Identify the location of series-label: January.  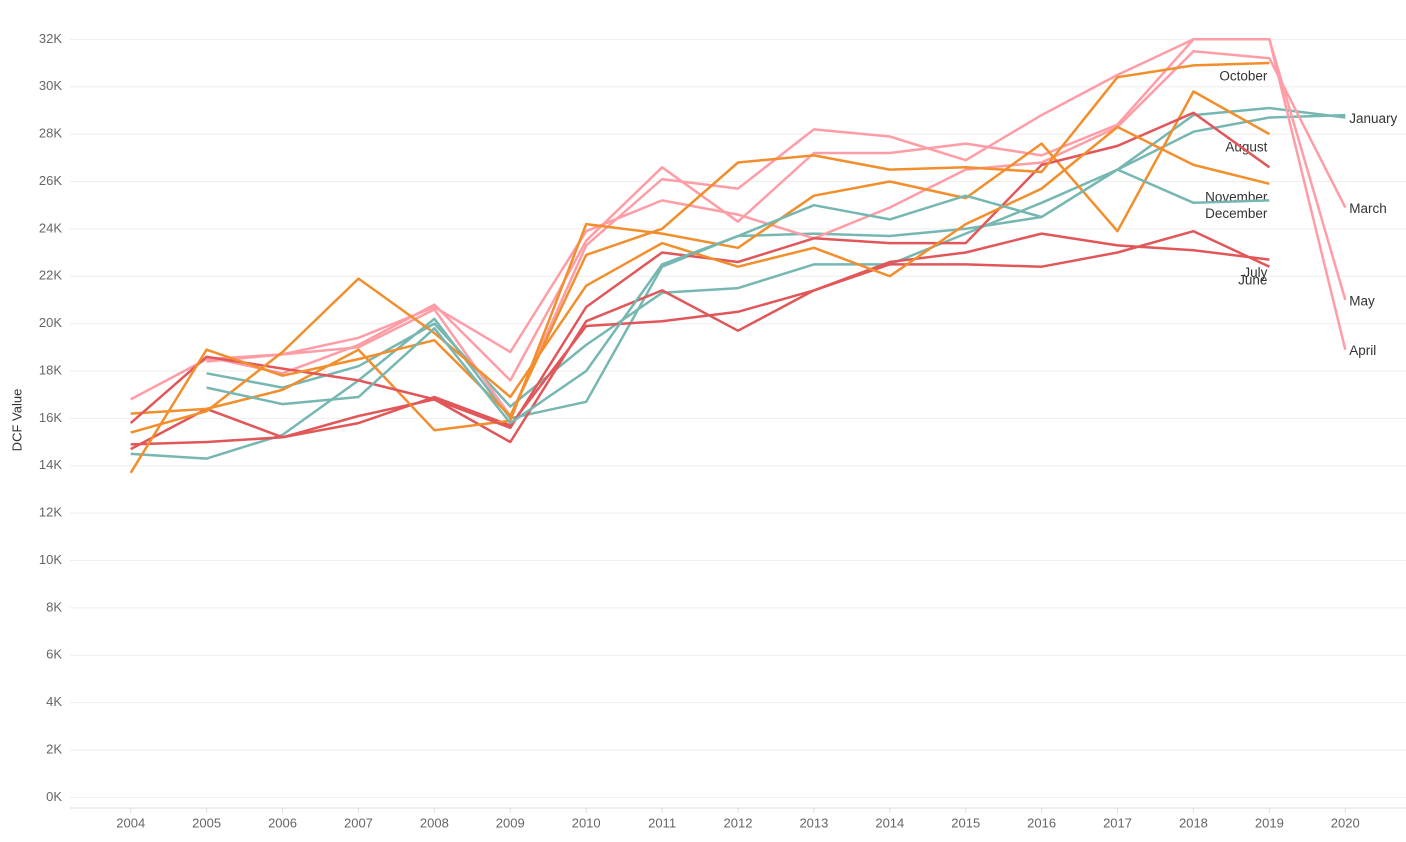
(1373, 118).